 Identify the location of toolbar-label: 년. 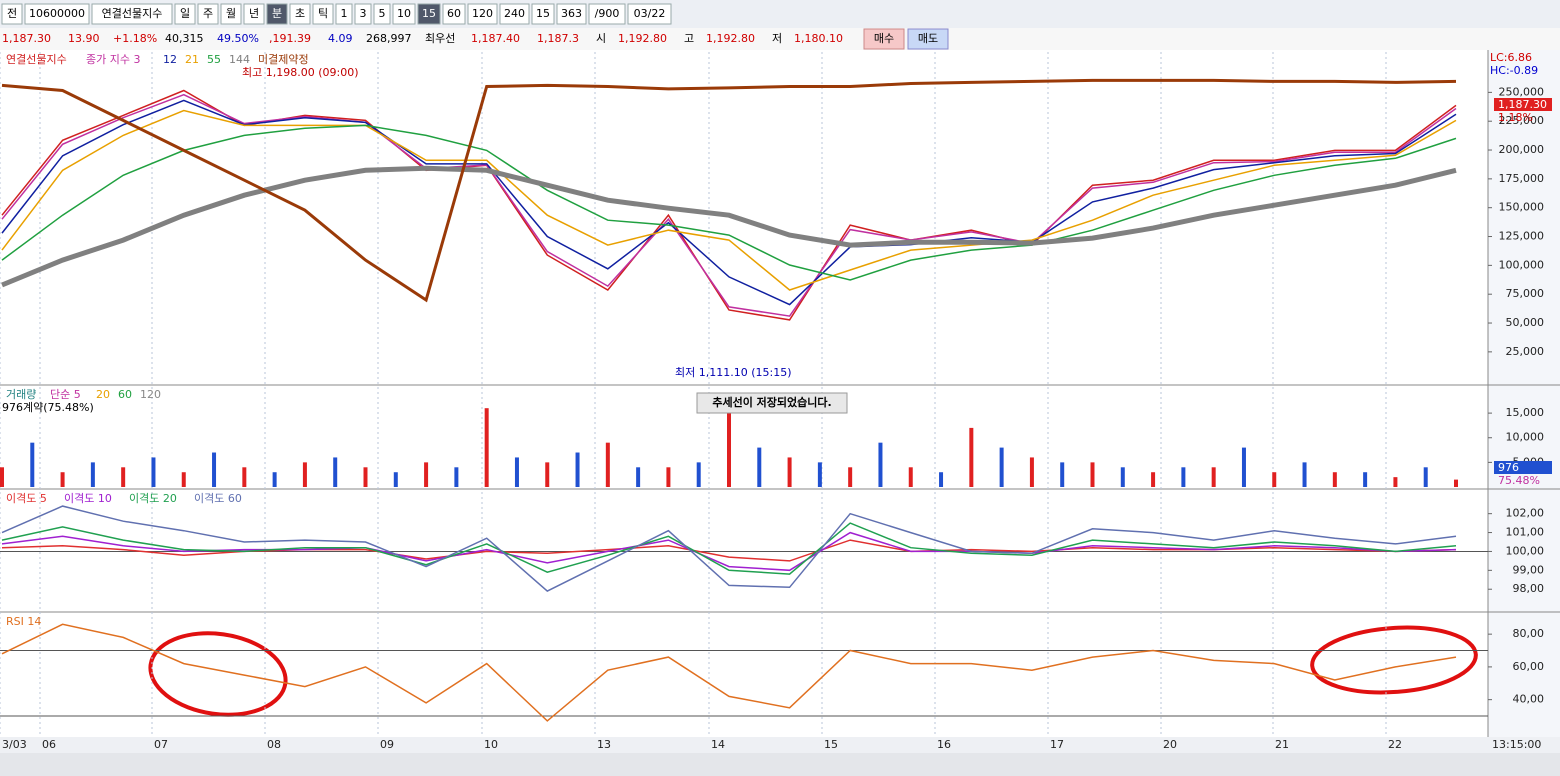
(254, 13).